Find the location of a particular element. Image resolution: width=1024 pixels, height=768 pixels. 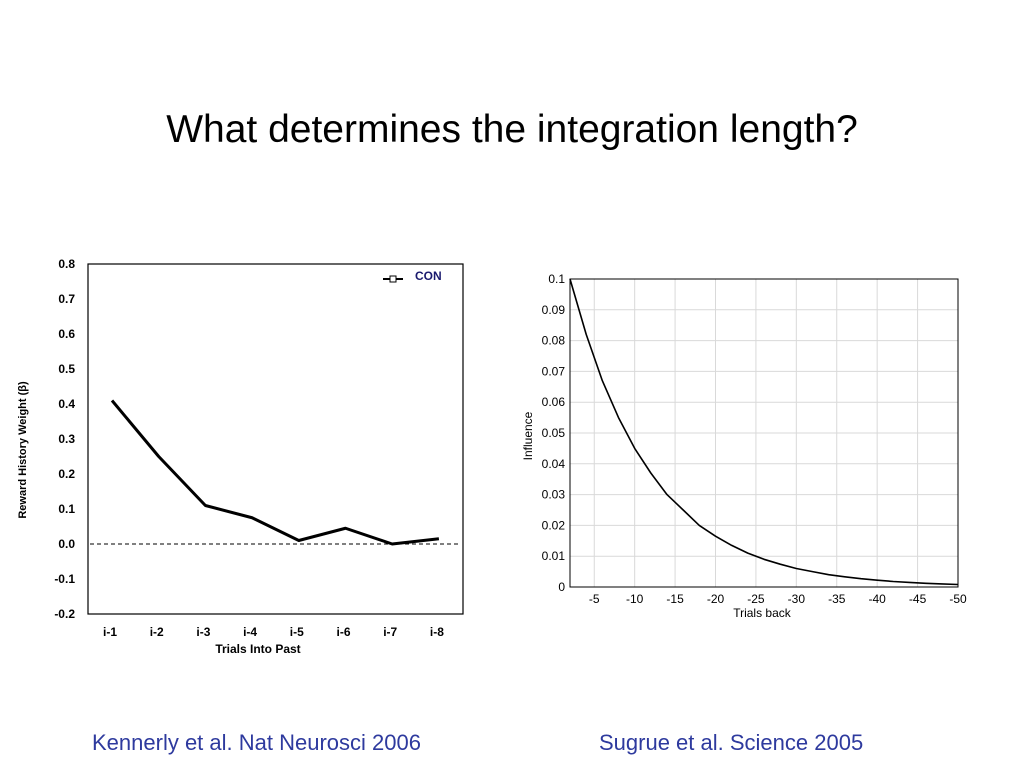

left-legend: CON is located at coordinates (412, 276).